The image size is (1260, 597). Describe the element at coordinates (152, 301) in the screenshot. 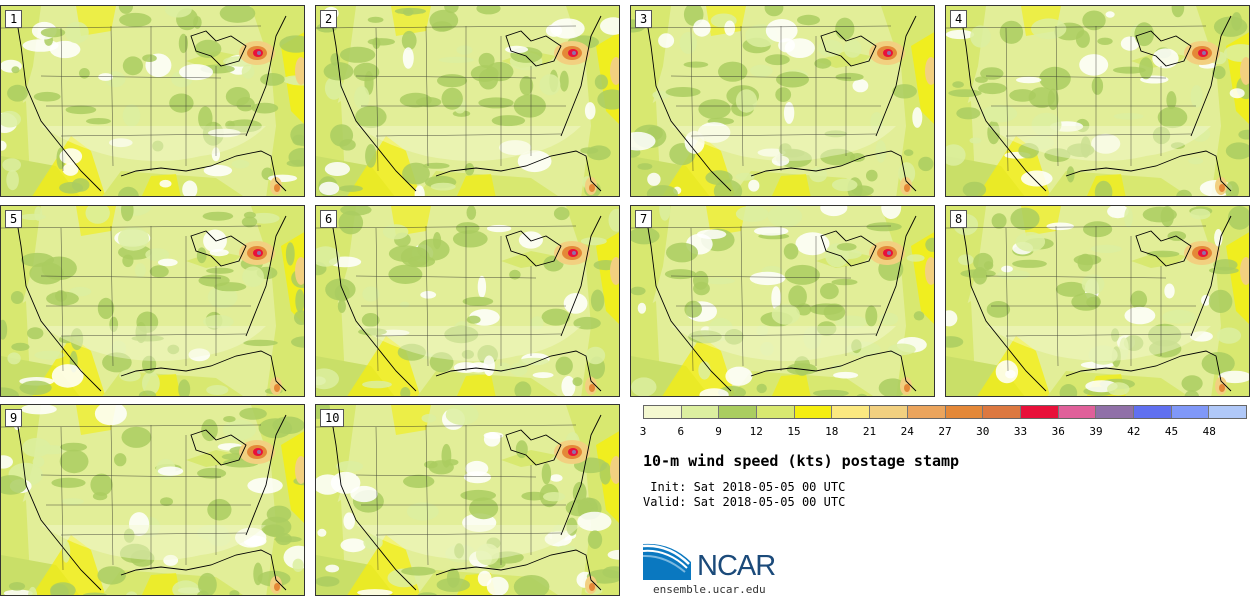

I see `map-panel: 5` at that location.